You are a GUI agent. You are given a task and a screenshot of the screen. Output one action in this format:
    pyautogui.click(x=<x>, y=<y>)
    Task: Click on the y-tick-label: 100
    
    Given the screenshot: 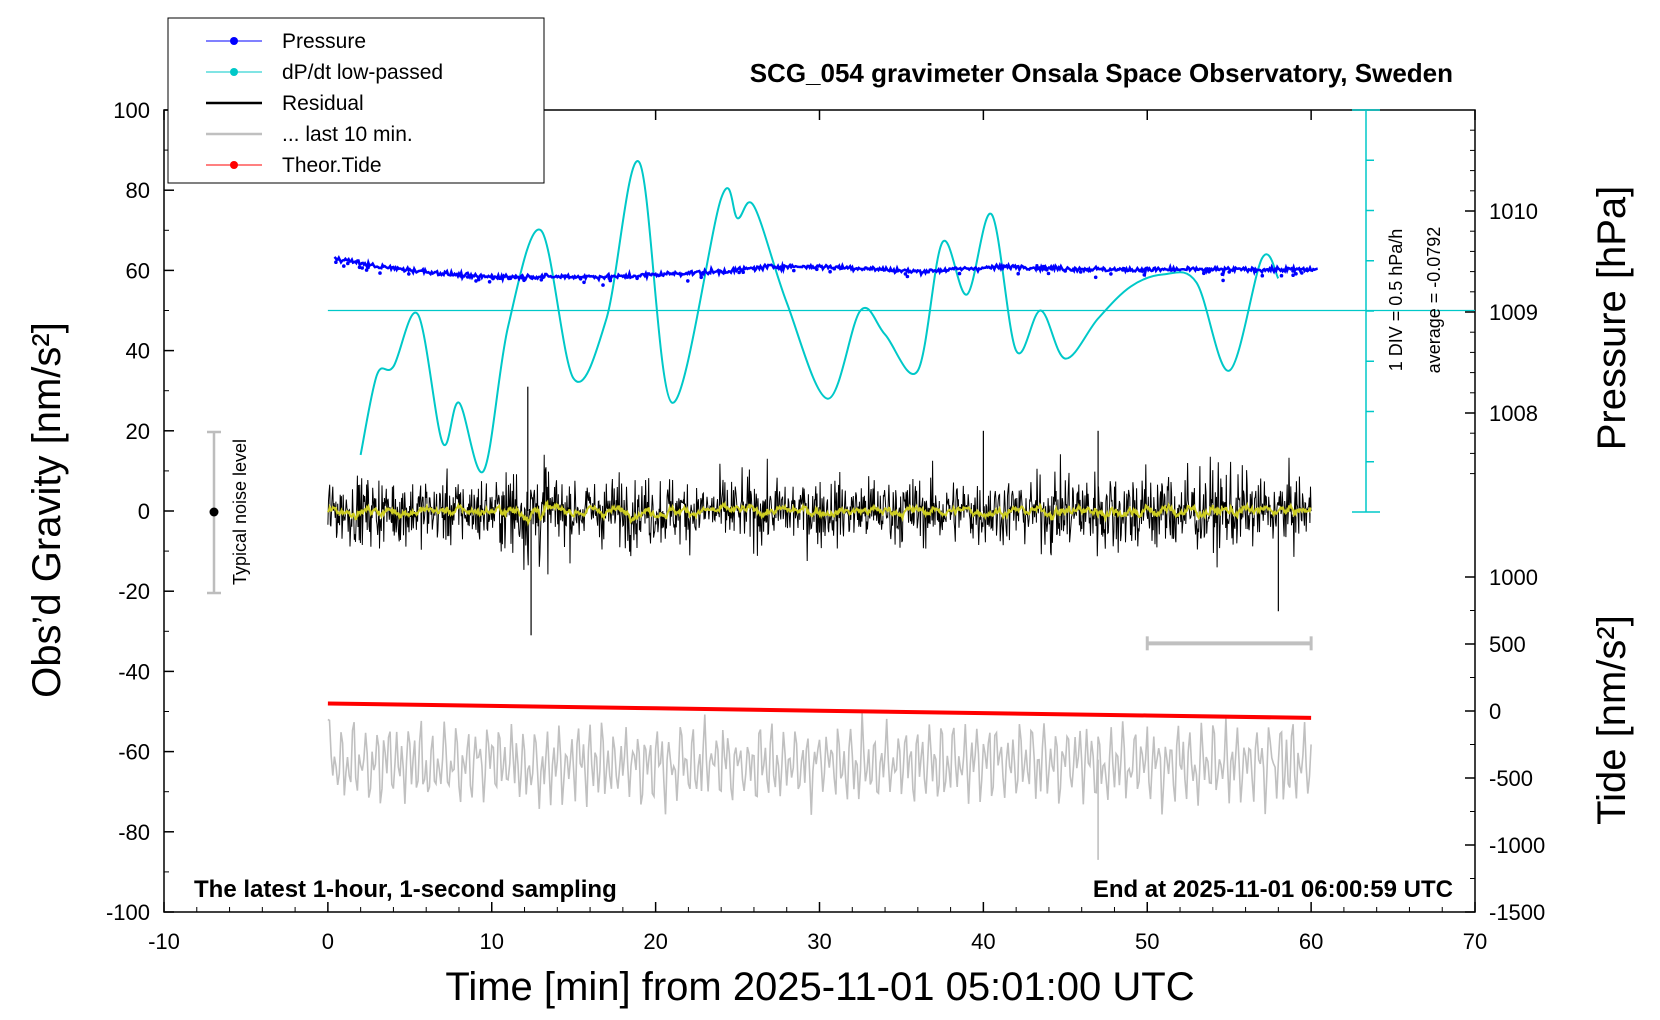 What is the action you would take?
    pyautogui.click(x=131, y=110)
    